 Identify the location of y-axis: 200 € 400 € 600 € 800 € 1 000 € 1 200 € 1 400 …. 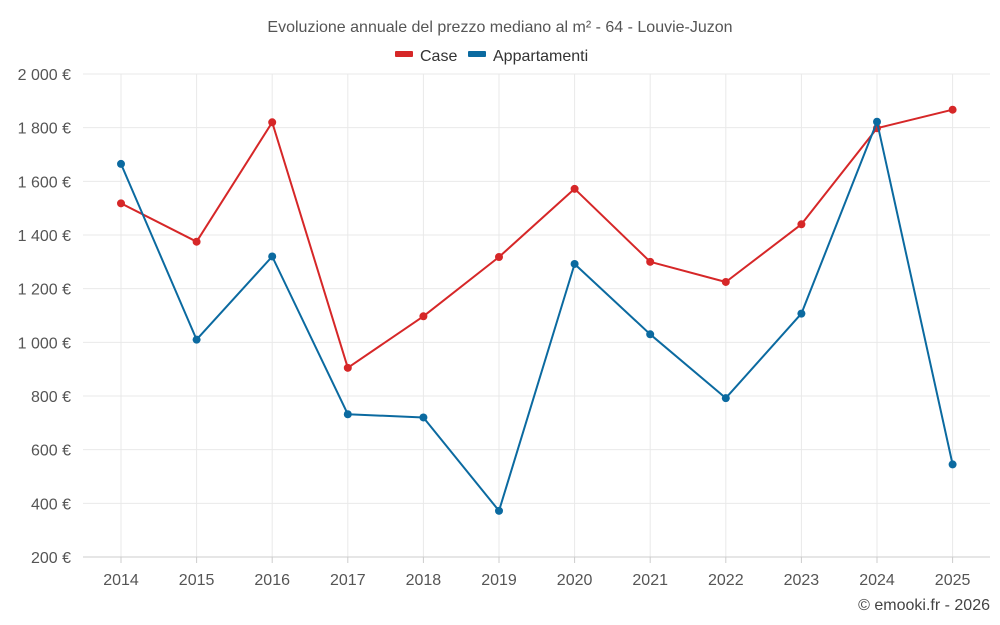
(44, 317).